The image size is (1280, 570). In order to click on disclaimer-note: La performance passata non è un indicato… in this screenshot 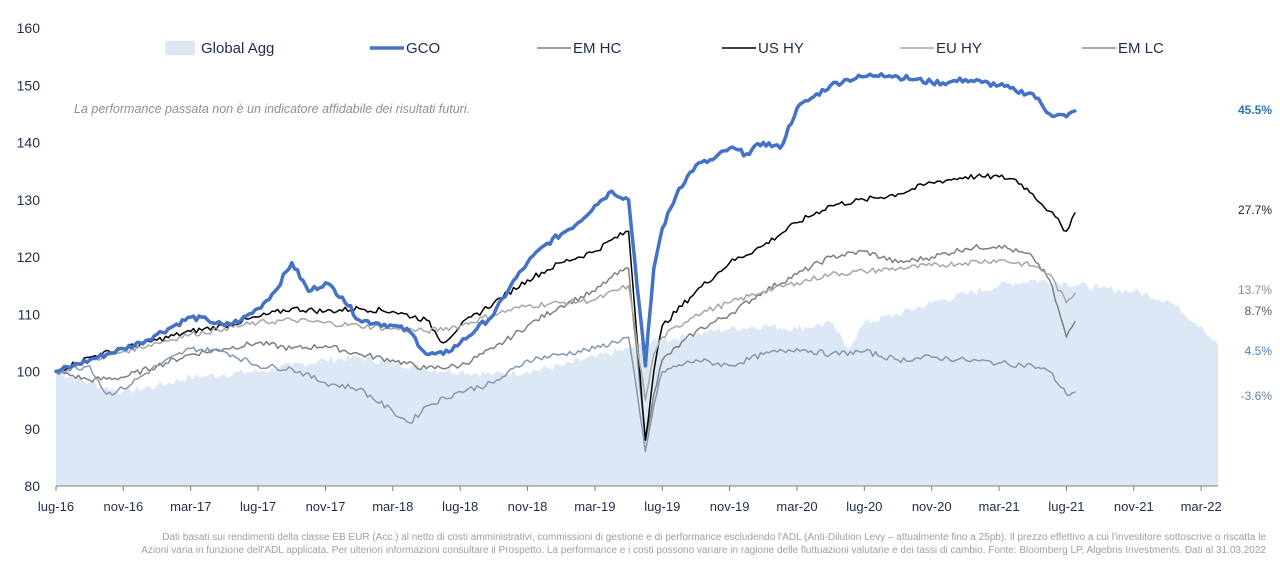, I will do `click(272, 109)`.